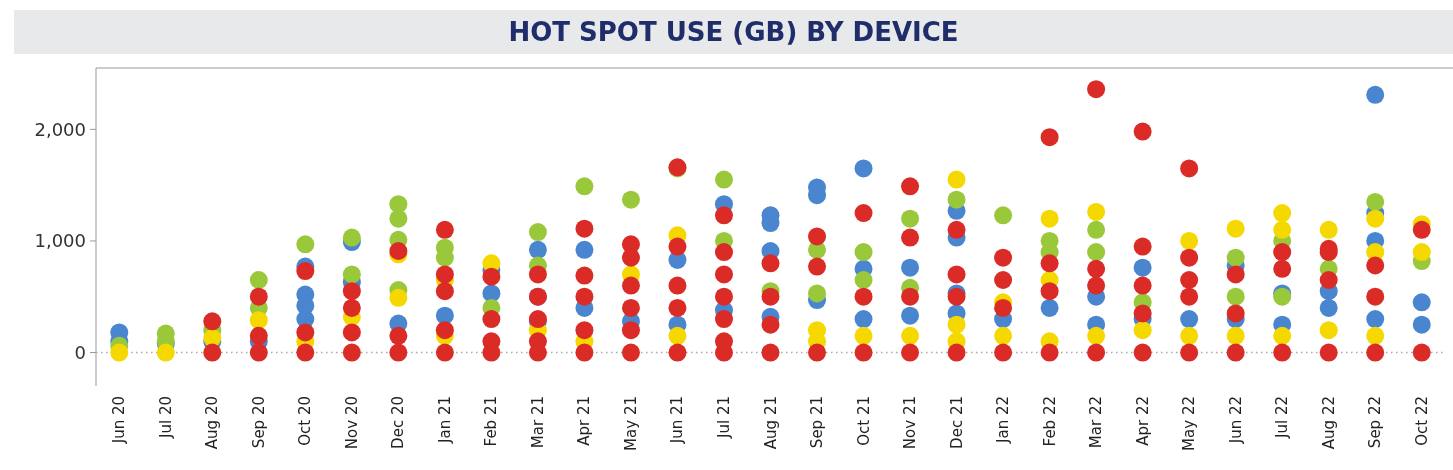 This screenshot has height=470, width=1453. What do you see at coordinates (305, 421) in the screenshot?
I see `x-tick-label: Oct 20` at bounding box center [305, 421].